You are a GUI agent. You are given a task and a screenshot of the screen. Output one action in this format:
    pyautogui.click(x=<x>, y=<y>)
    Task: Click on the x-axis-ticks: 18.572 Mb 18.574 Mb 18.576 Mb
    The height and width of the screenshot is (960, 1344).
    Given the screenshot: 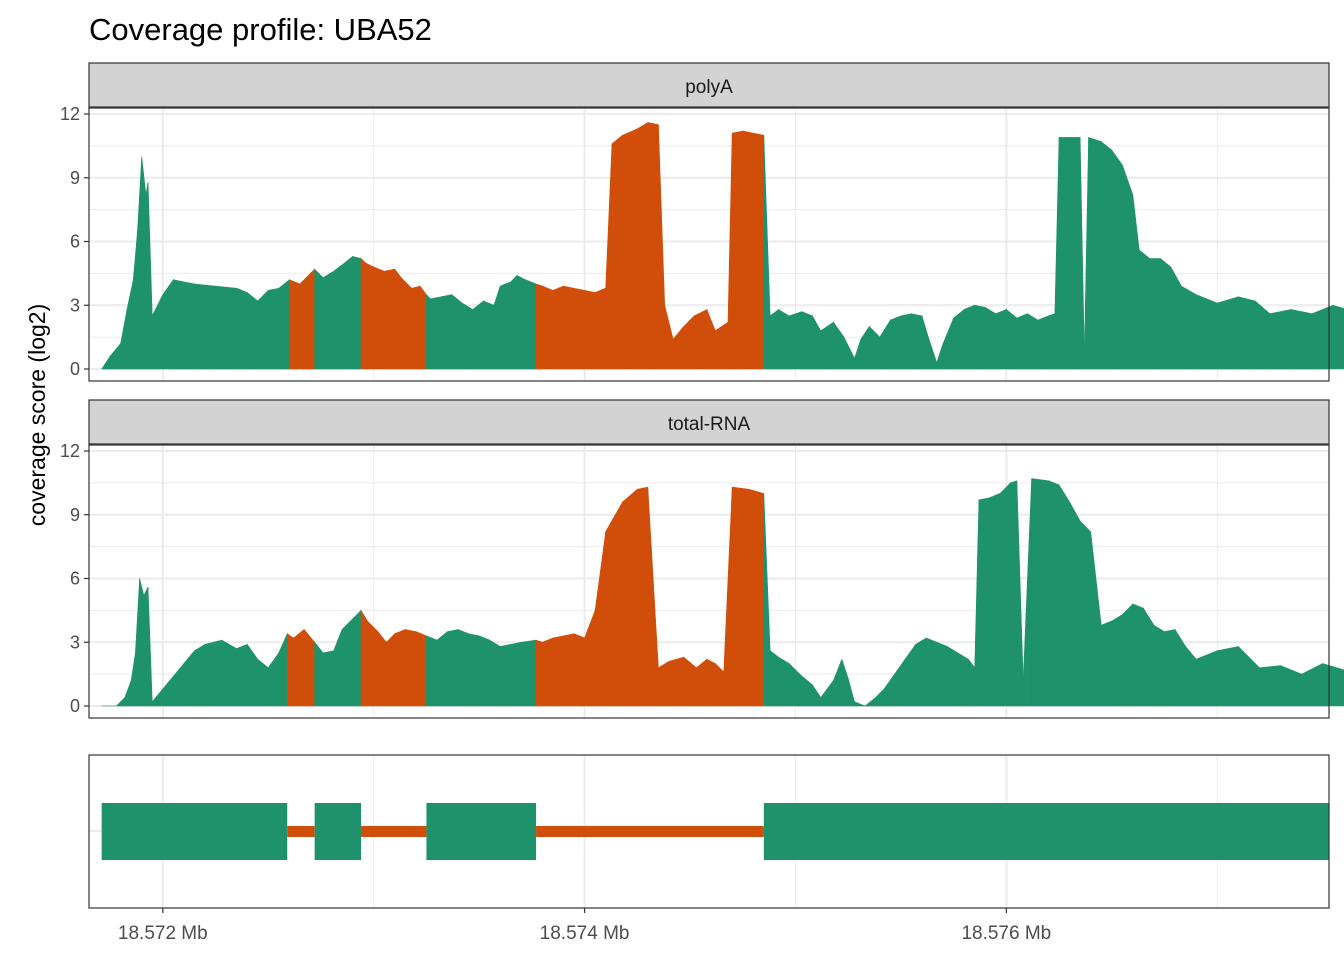 What is the action you would take?
    pyautogui.click(x=584, y=926)
    